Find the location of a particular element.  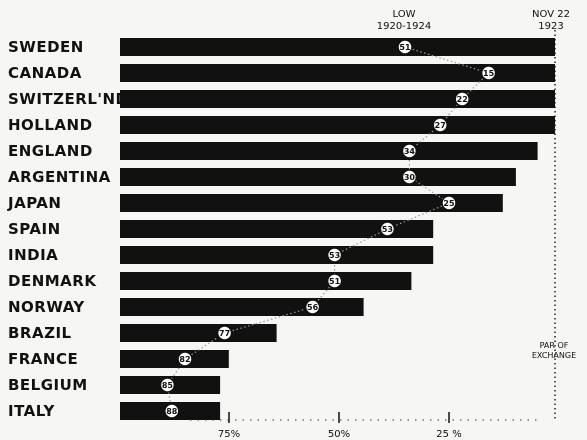

category-label: JAPAN is located at coordinates (34, 203).